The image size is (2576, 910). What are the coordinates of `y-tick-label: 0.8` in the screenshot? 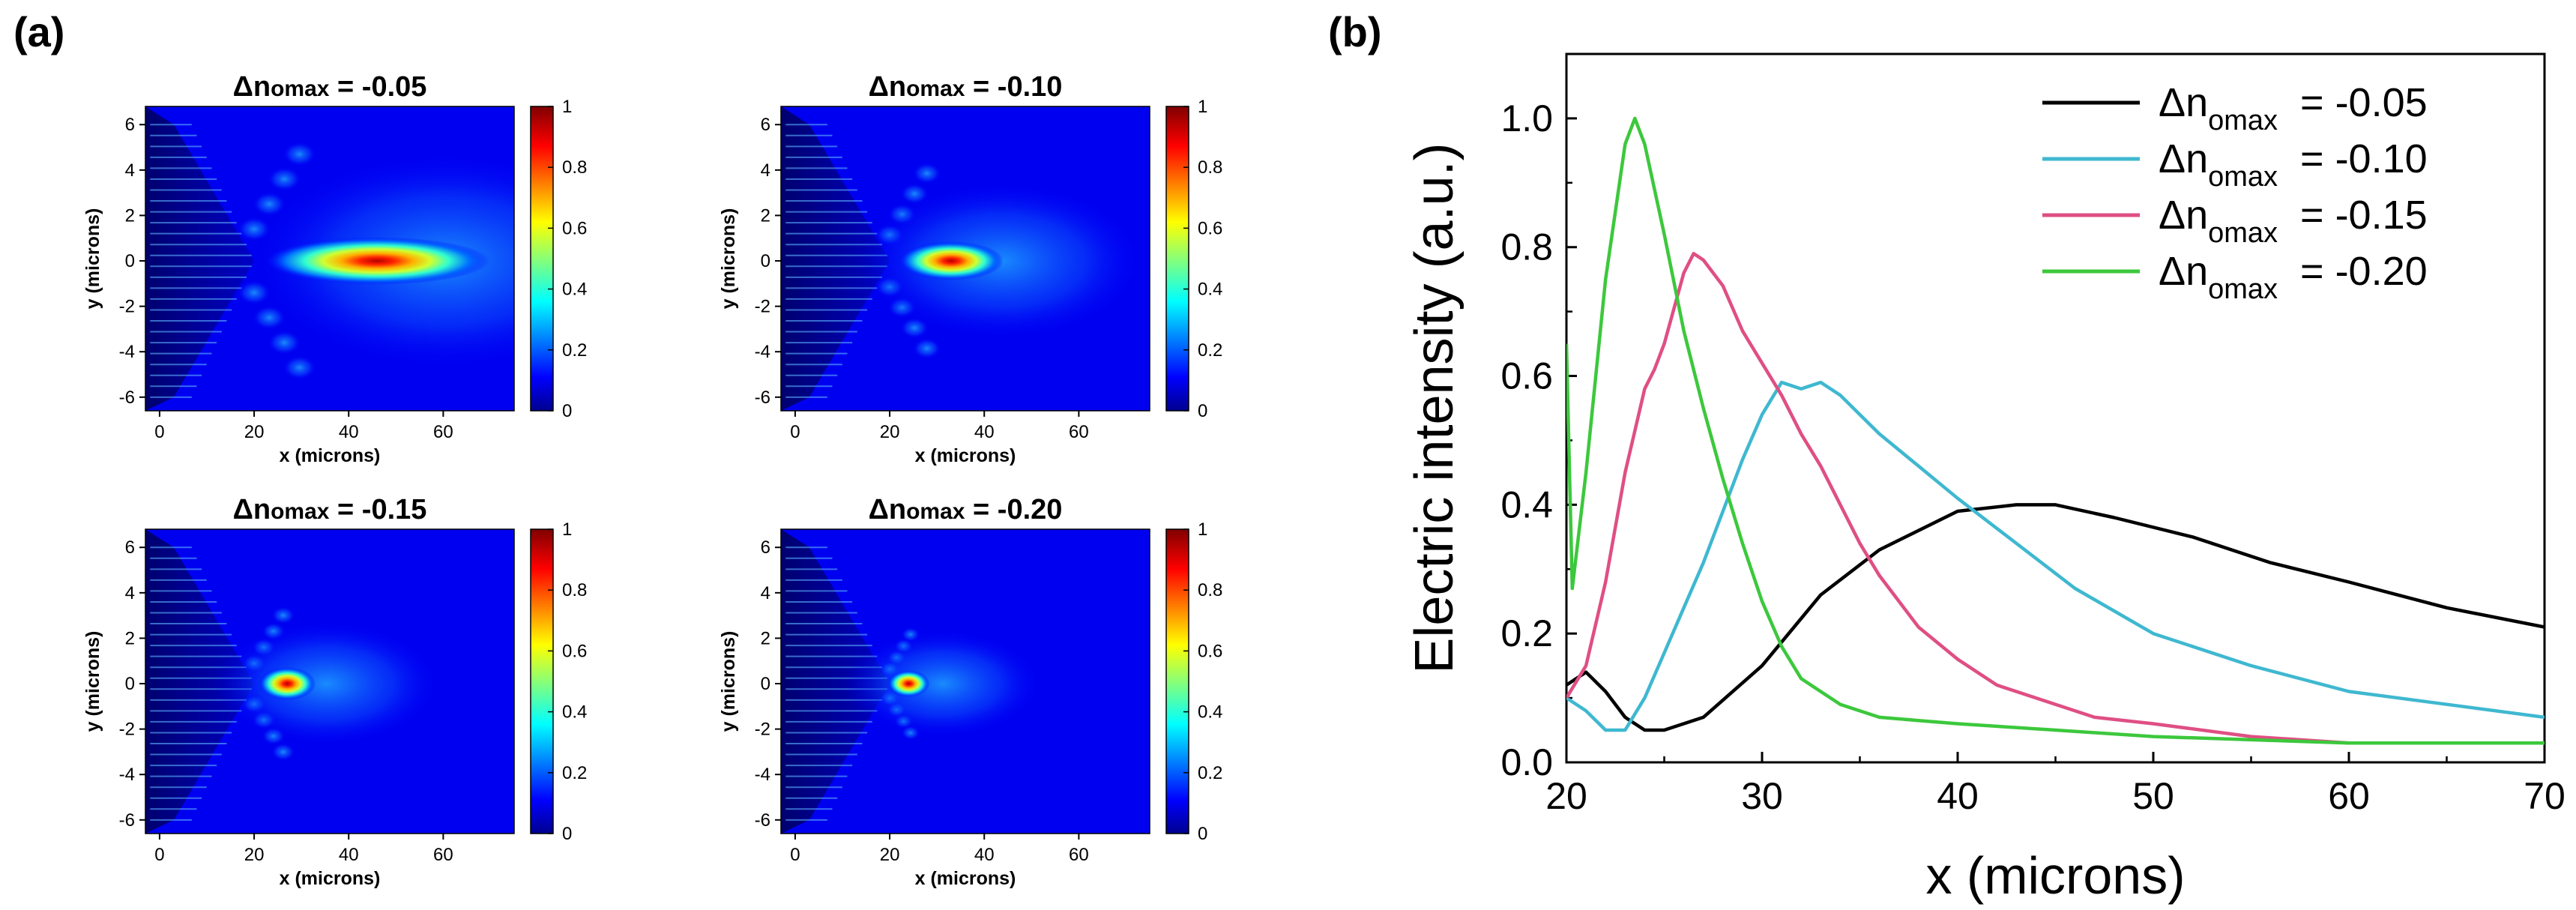 It's located at (1526, 247).